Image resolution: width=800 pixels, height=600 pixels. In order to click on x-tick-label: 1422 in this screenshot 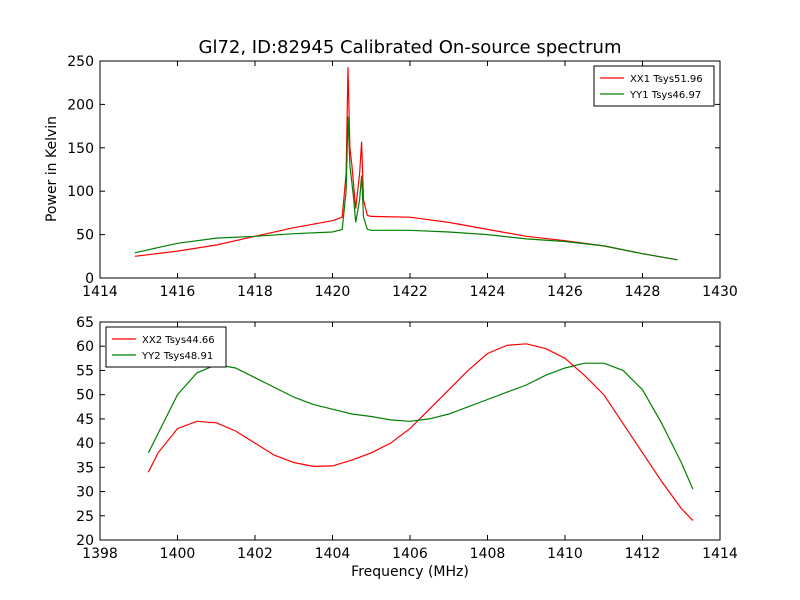, I will do `click(410, 292)`.